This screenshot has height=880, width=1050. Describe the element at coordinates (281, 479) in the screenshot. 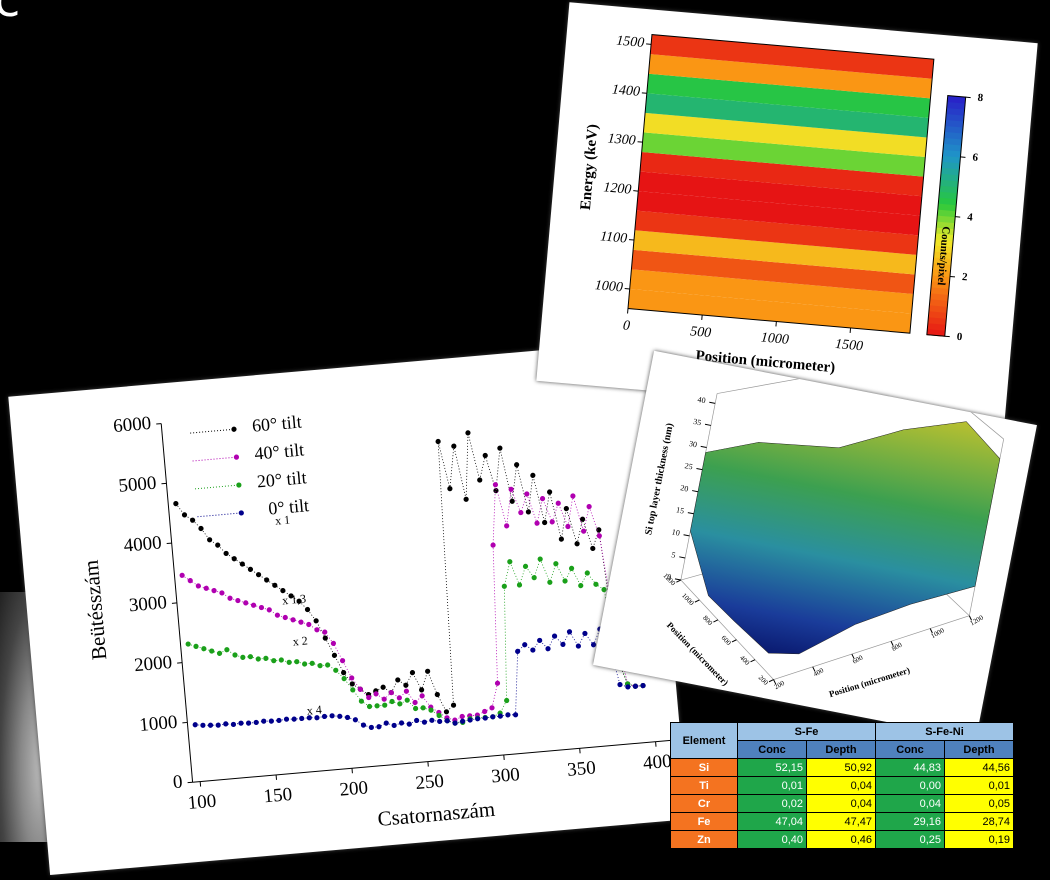

I see `legend-label: 20° tilt` at that location.